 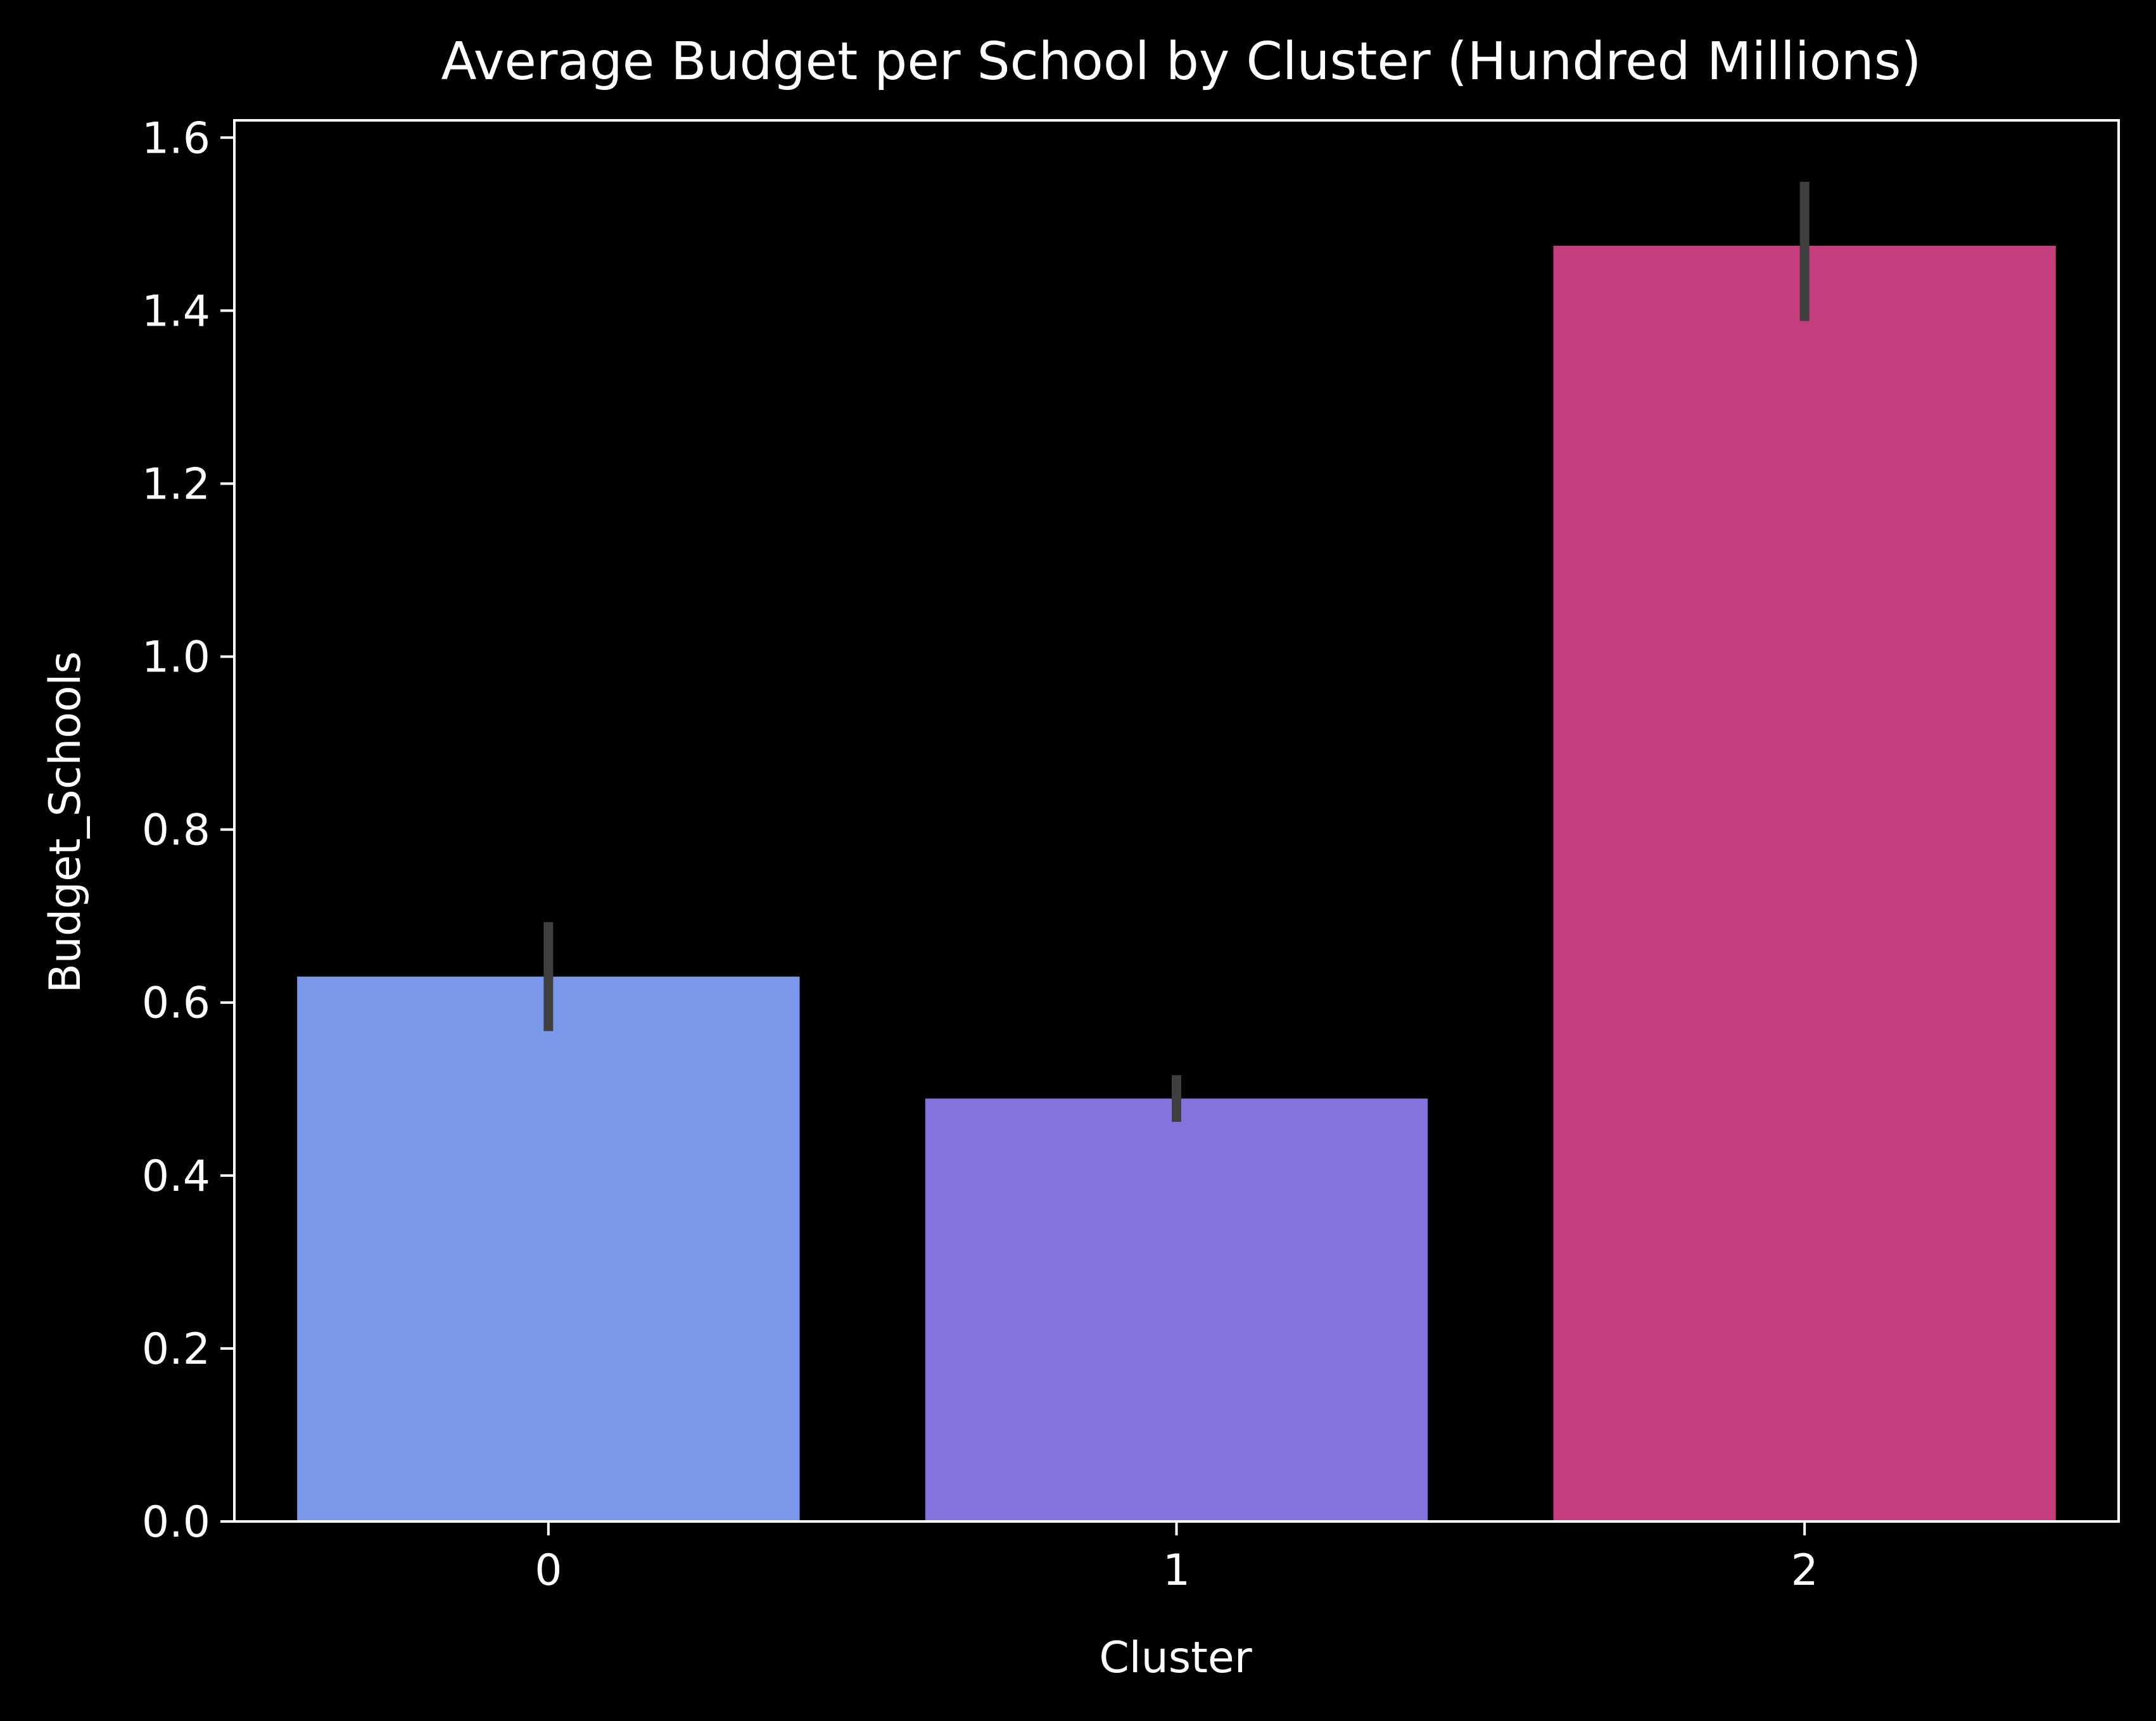 What do you see at coordinates (548, 1571) in the screenshot?
I see `x-tick-label-0: 0` at bounding box center [548, 1571].